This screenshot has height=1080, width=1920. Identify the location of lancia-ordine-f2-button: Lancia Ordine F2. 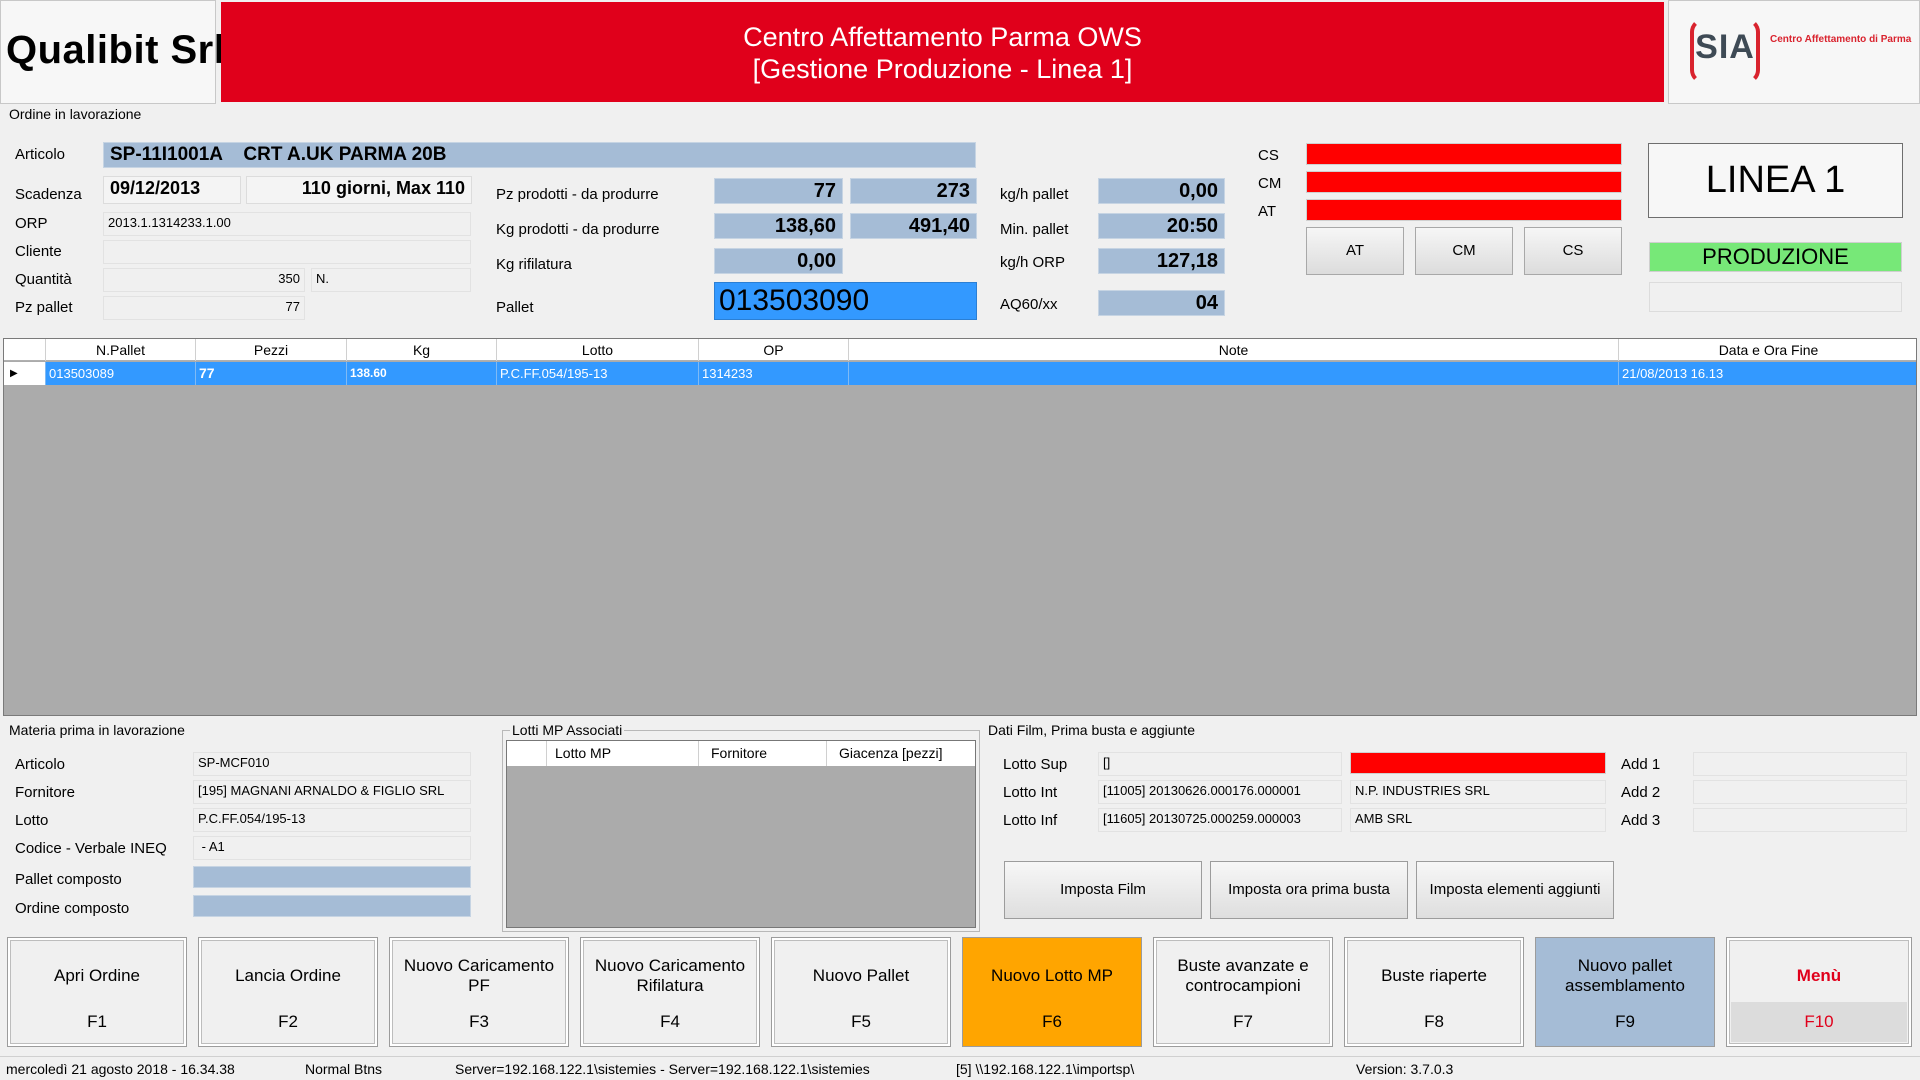
(288, 992).